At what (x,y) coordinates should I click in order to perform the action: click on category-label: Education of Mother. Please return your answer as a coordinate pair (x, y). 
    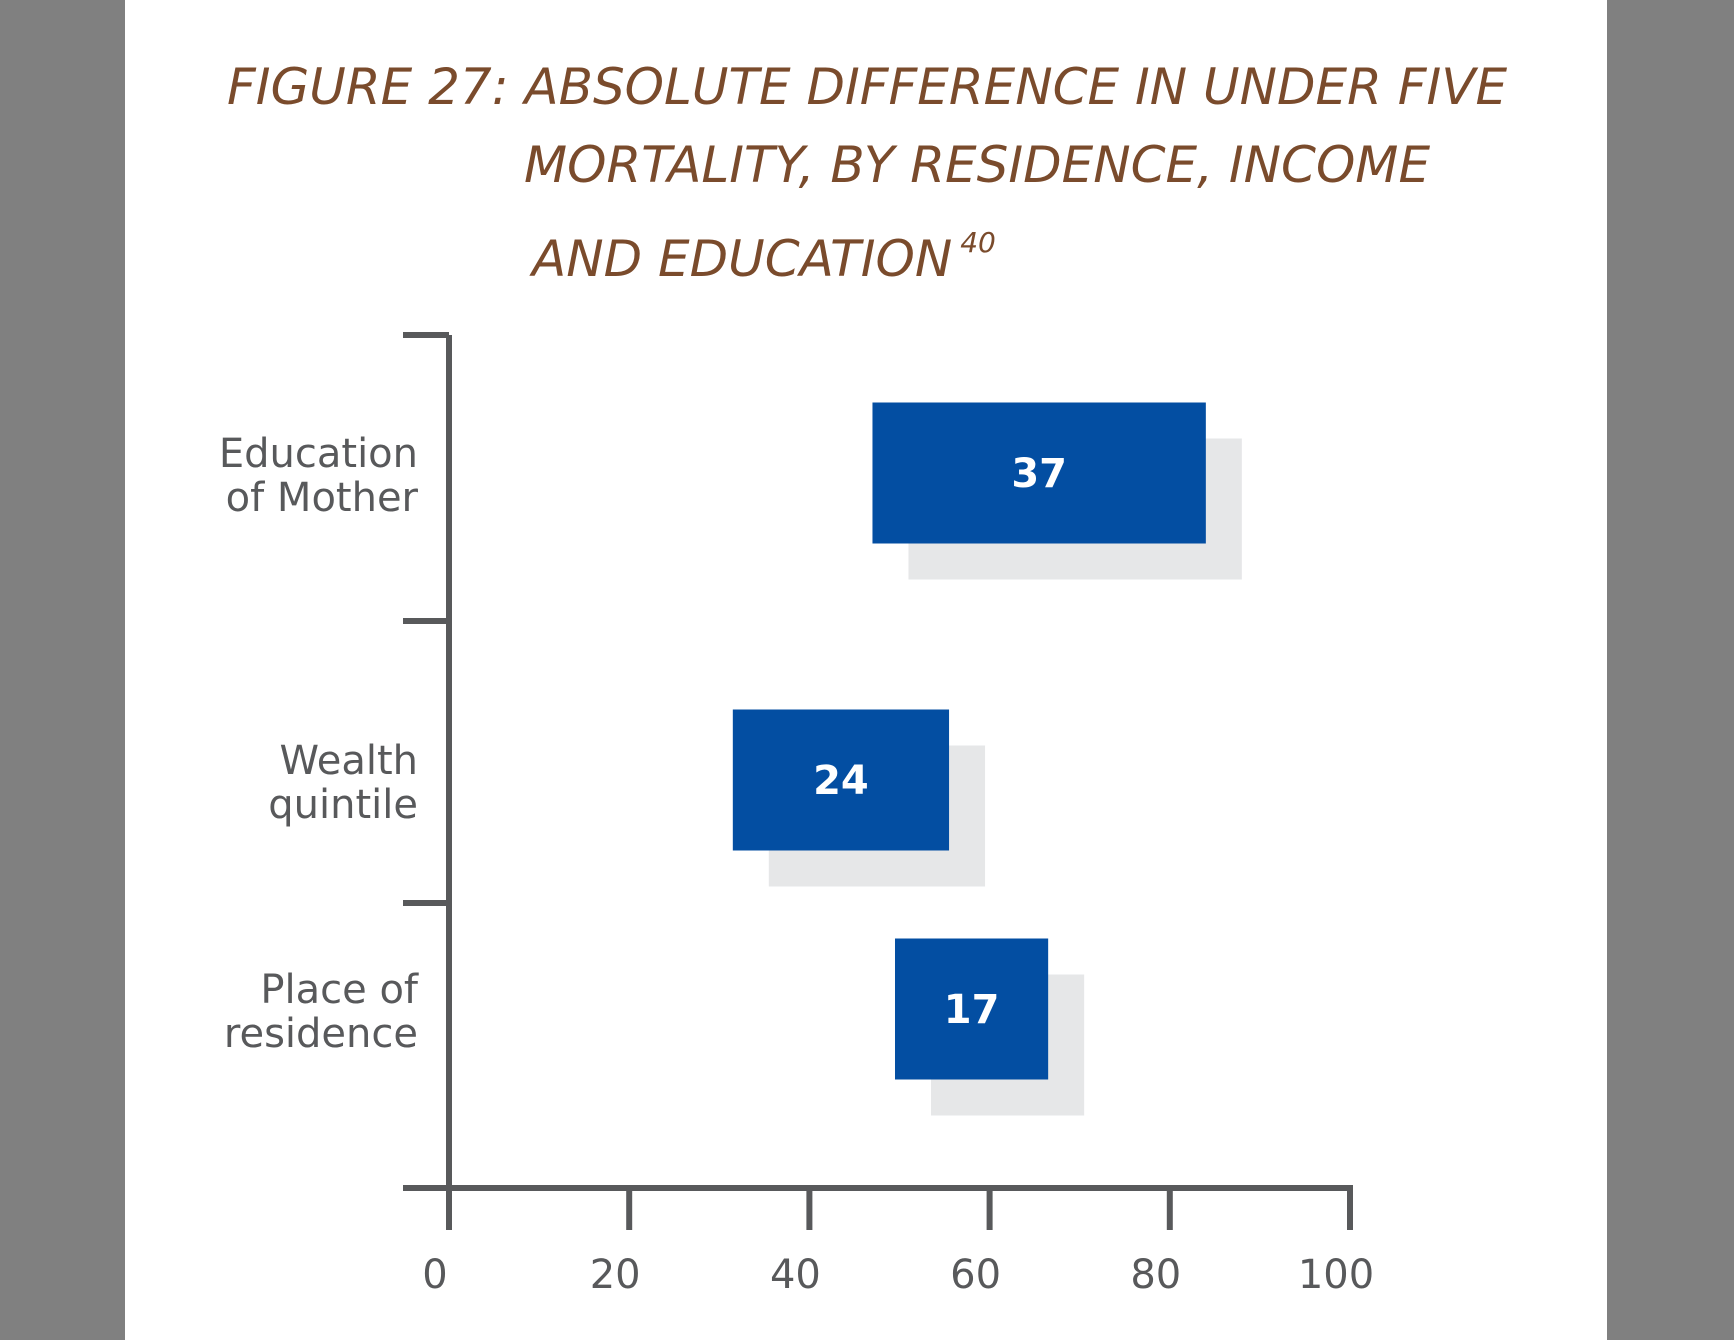
    Looking at the image, I should click on (319, 476).